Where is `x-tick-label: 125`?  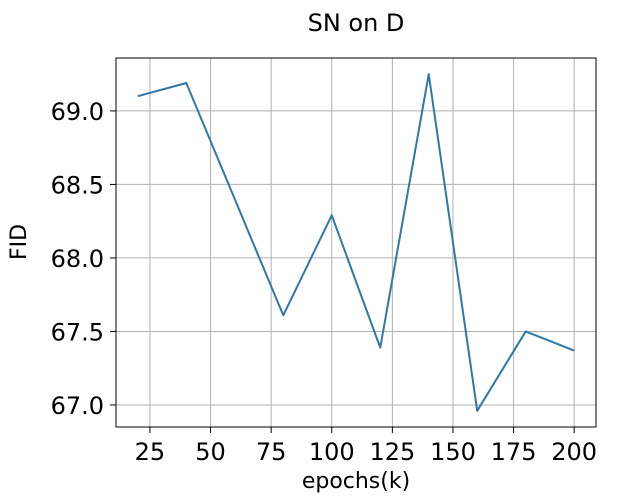 x-tick-label: 125 is located at coordinates (392, 452).